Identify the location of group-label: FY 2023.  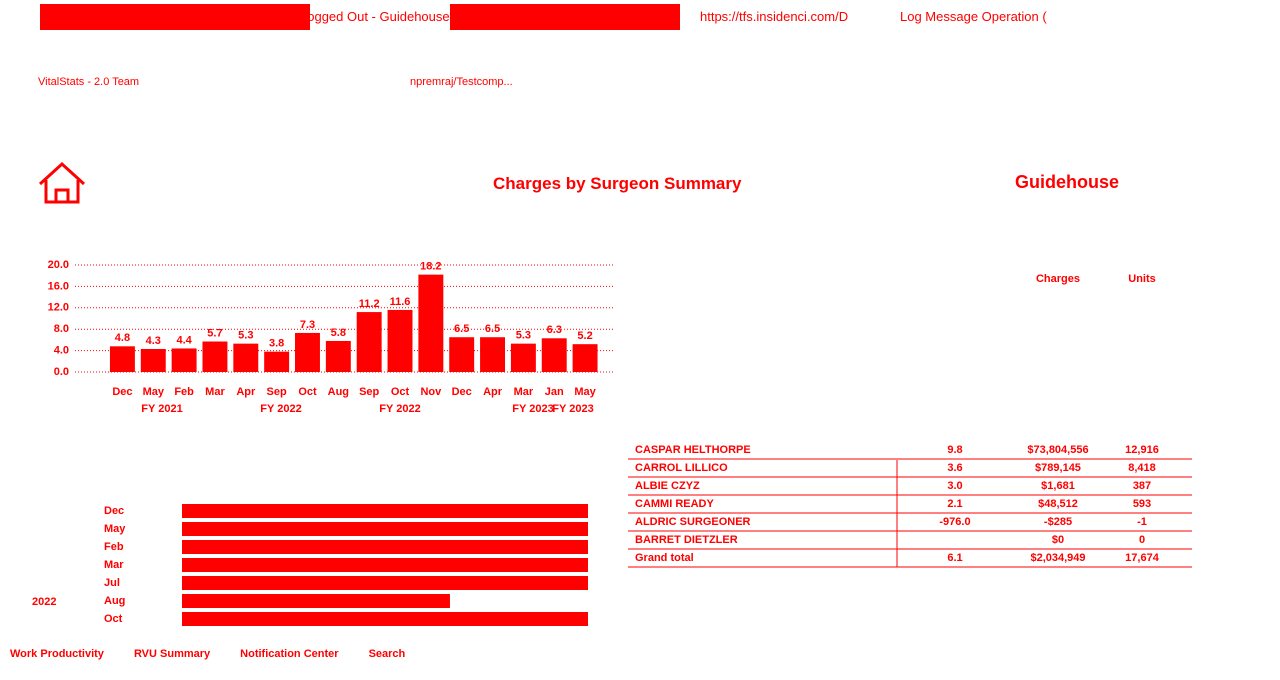
(532, 409).